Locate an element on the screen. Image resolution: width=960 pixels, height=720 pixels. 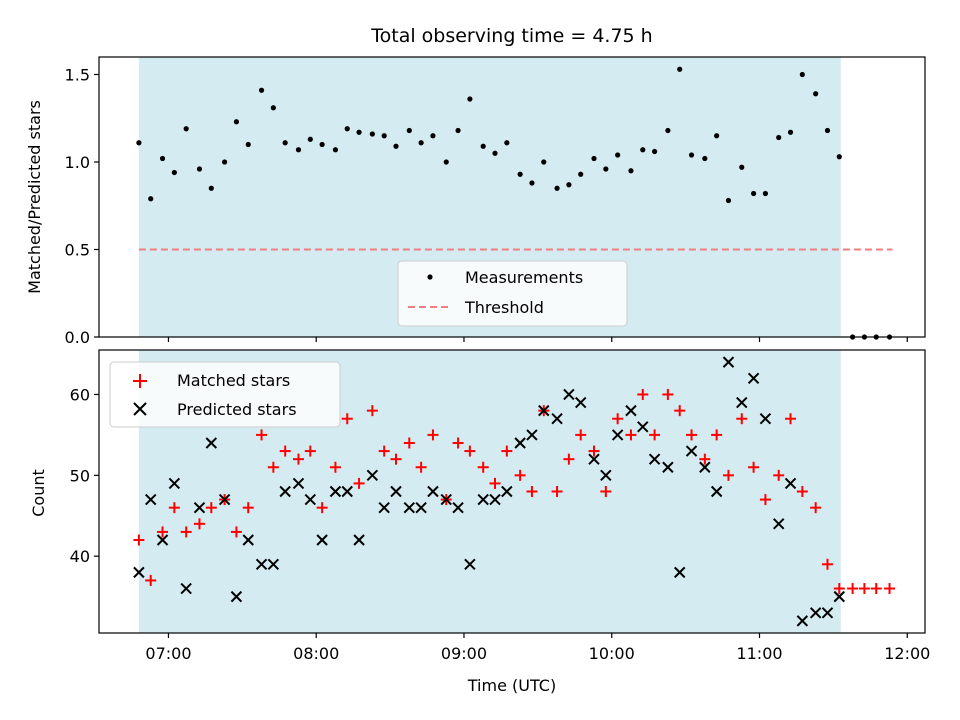
legend-predicted-label: Predicted stars is located at coordinates (237, 409).